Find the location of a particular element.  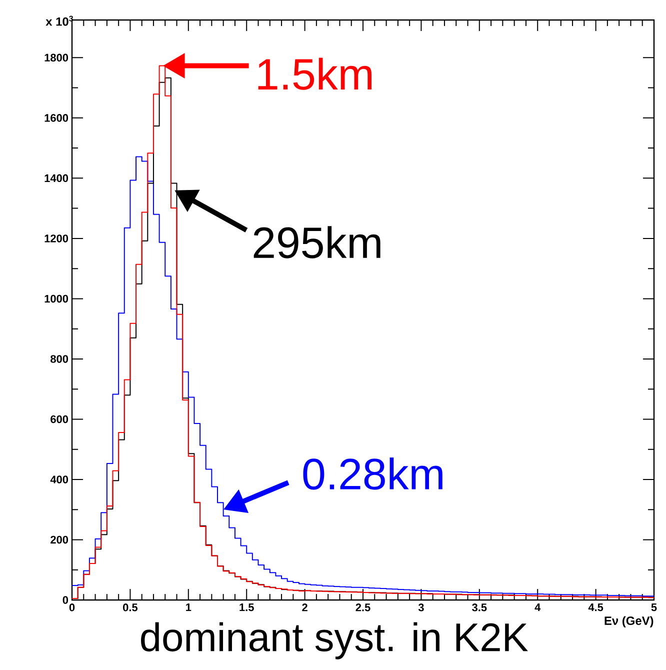

y-tick-label: 200 is located at coordinates (59, 540).